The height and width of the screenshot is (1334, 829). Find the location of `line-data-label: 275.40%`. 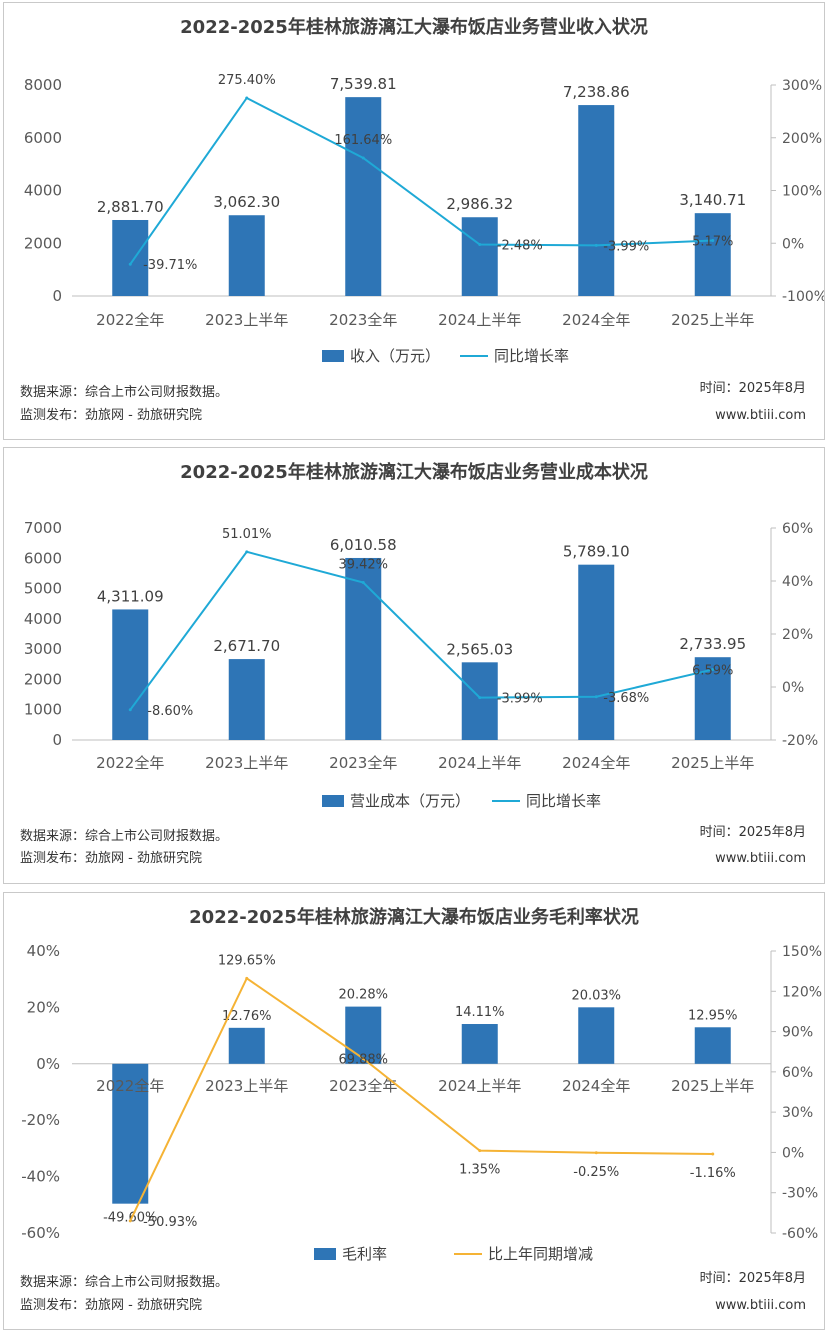

line-data-label: 275.40% is located at coordinates (247, 80).